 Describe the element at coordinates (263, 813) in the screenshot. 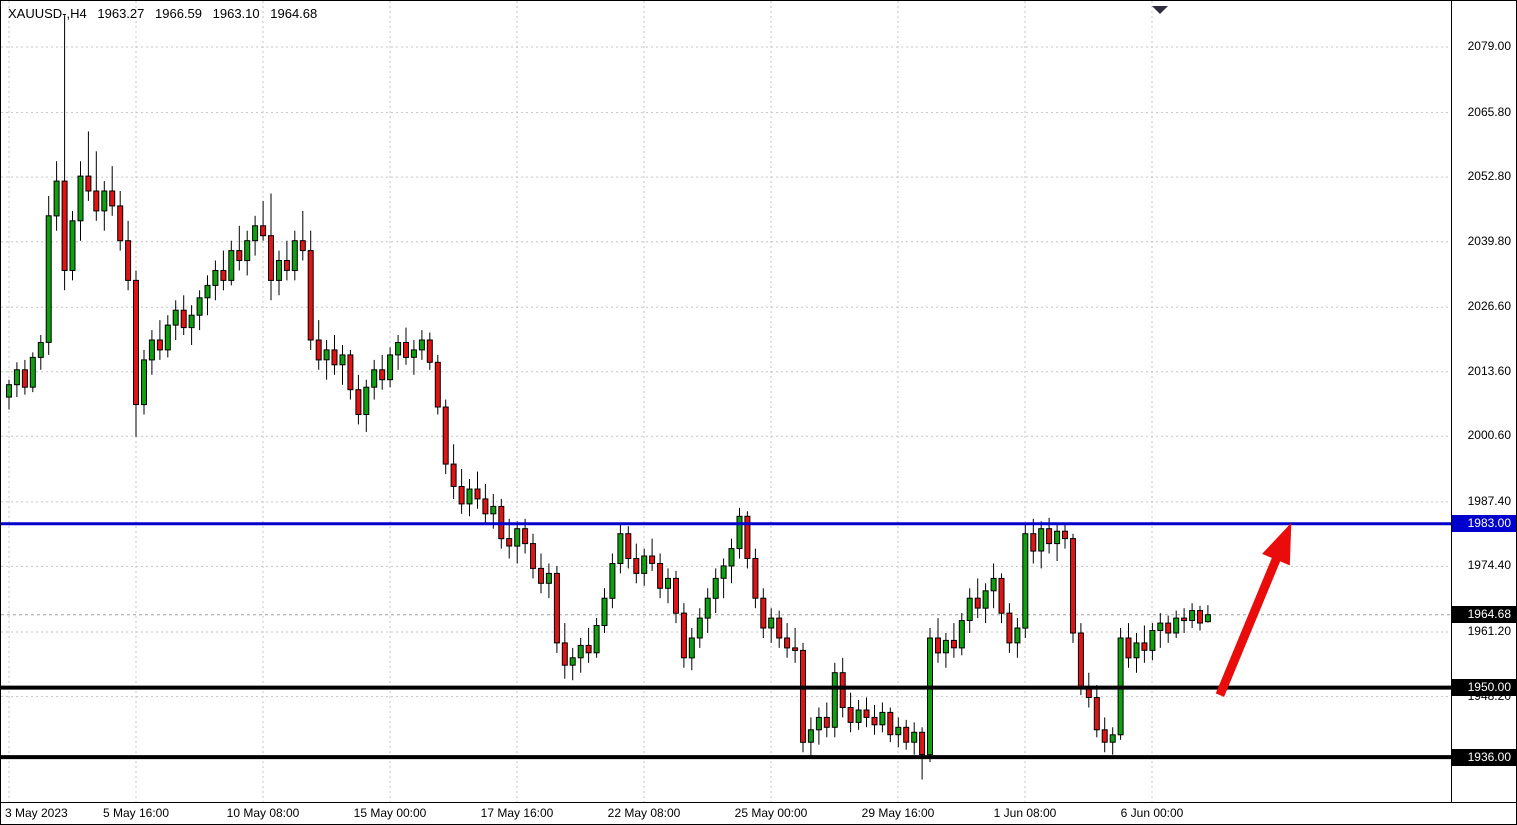

I see `time-axis-label: 10 May 08:00` at that location.